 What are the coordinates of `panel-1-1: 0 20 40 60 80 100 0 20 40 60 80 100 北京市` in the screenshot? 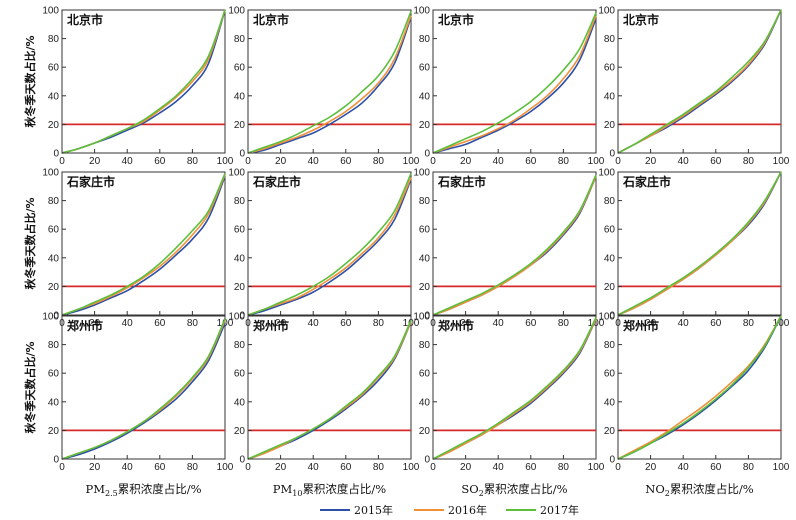 It's located at (137, 87).